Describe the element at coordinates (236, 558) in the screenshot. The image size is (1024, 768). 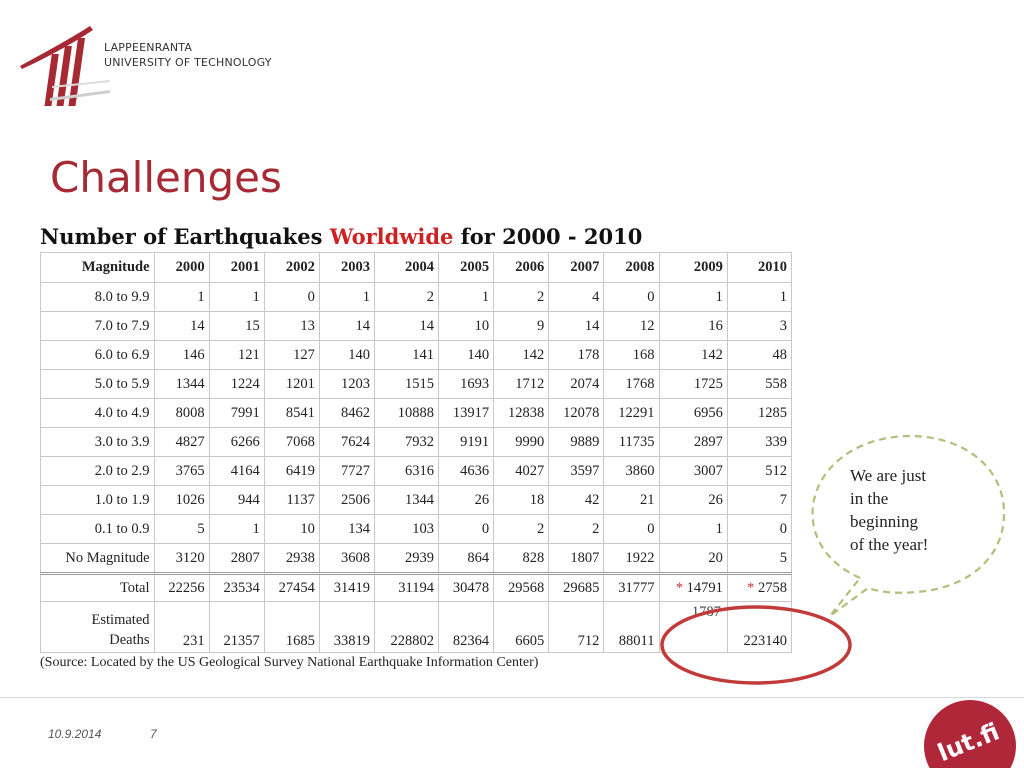
I see `table-cell: 2807` at that location.